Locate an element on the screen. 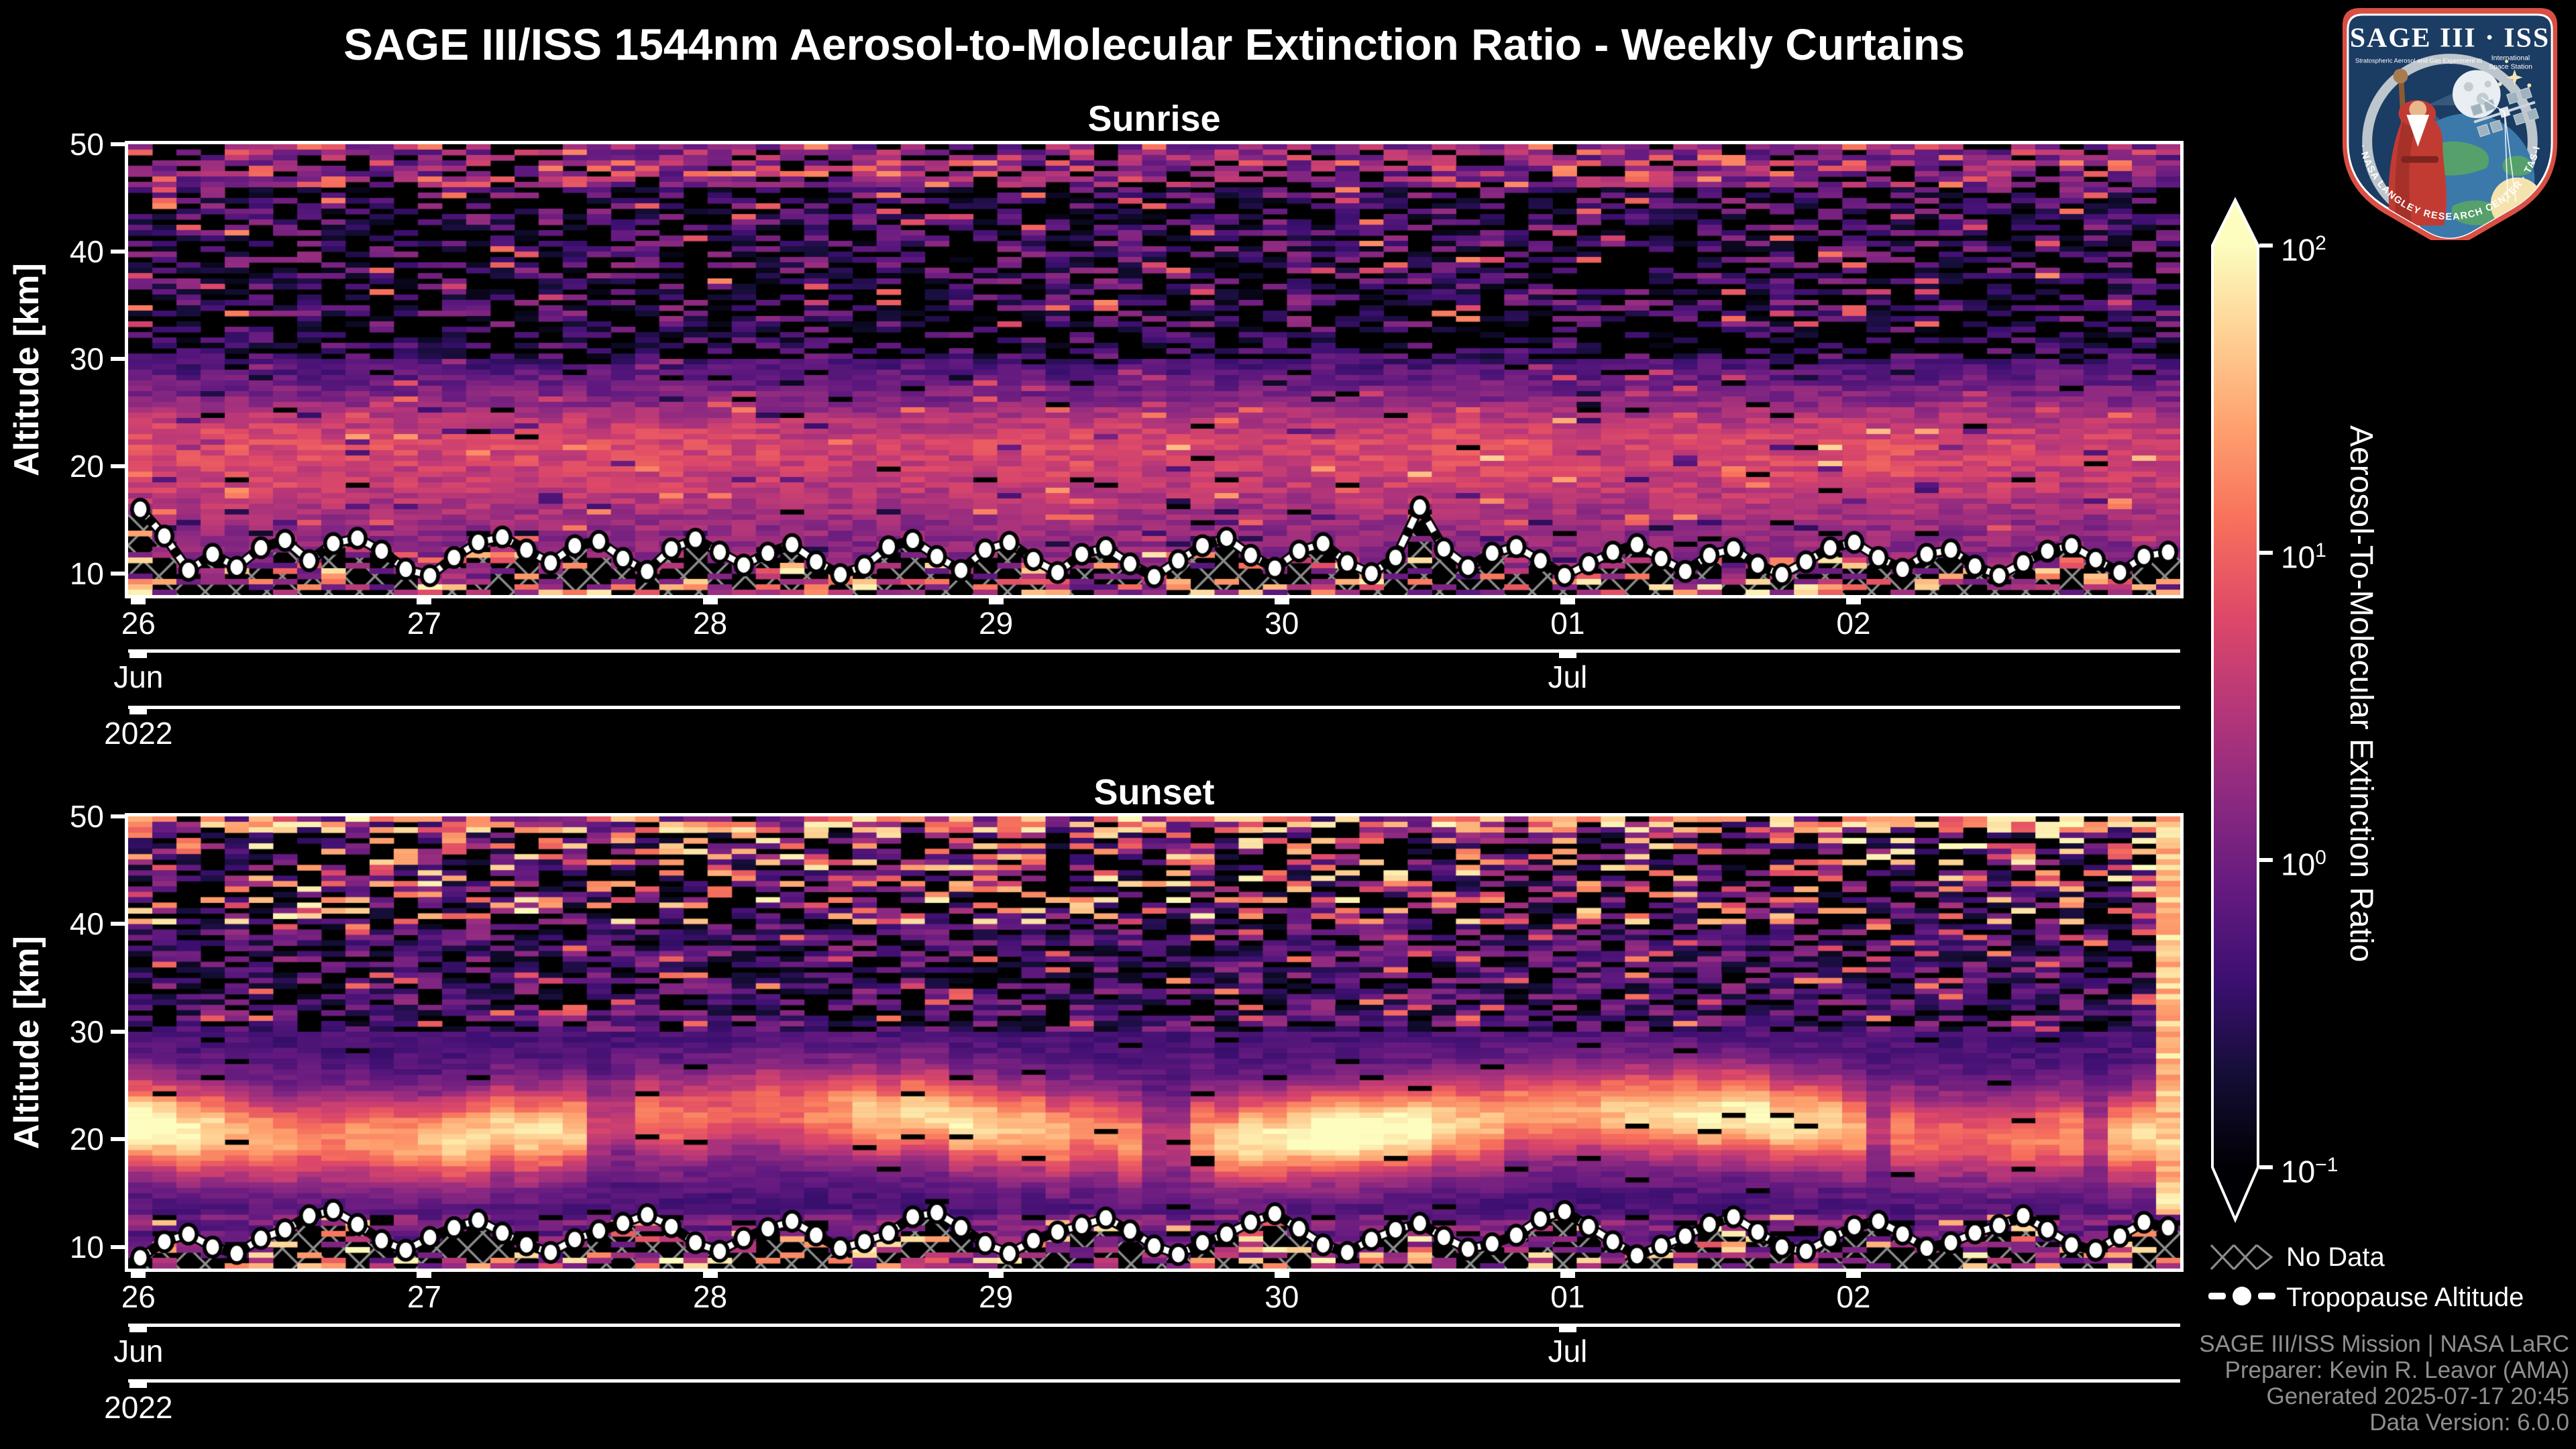 Image resolution: width=2576 pixels, height=1449 pixels. colorbar-bar is located at coordinates (2235, 710).